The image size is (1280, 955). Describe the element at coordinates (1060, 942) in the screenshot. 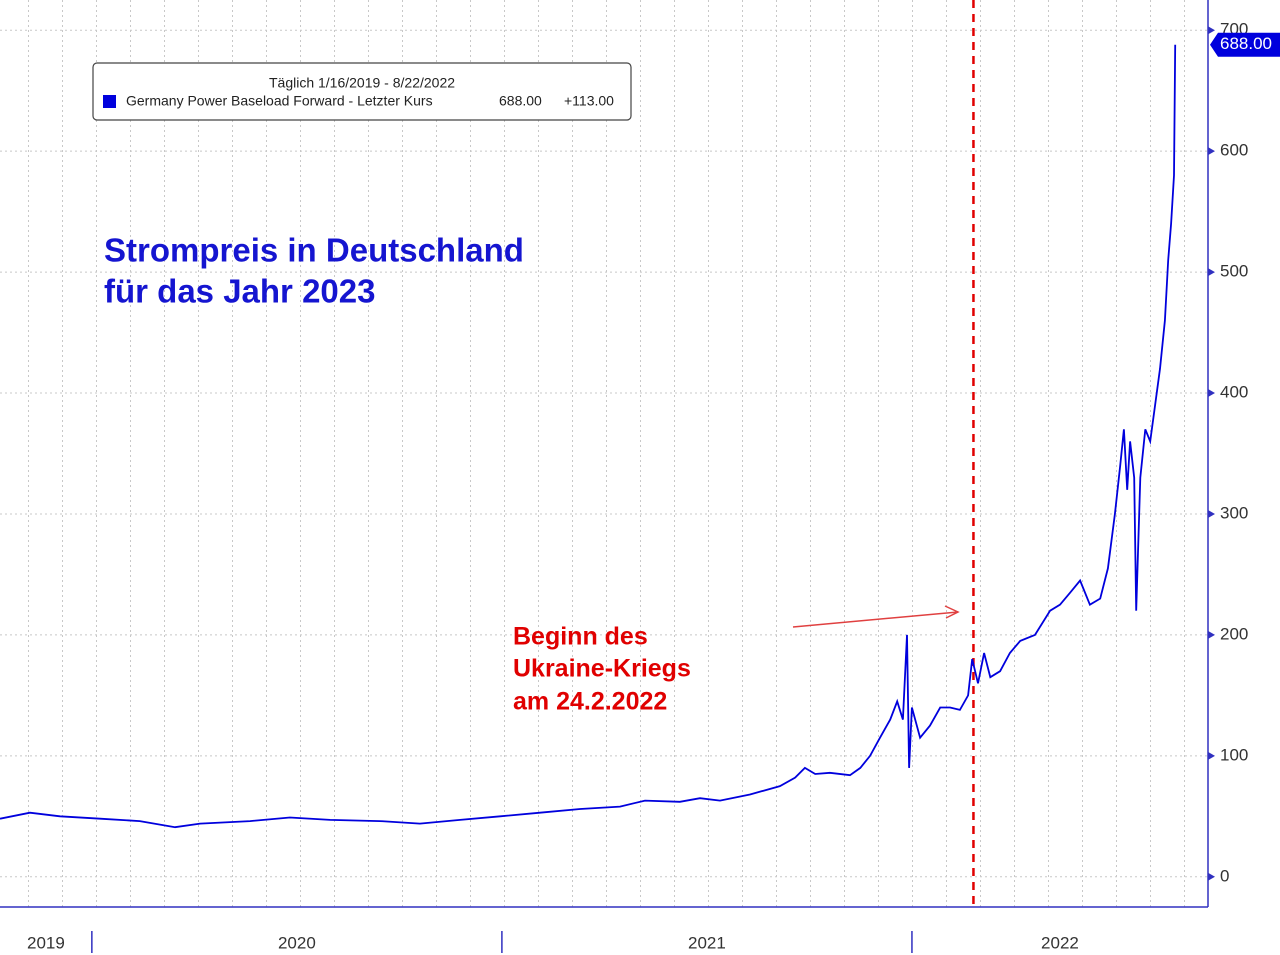

I see `x-tick-label: 2022` at that location.